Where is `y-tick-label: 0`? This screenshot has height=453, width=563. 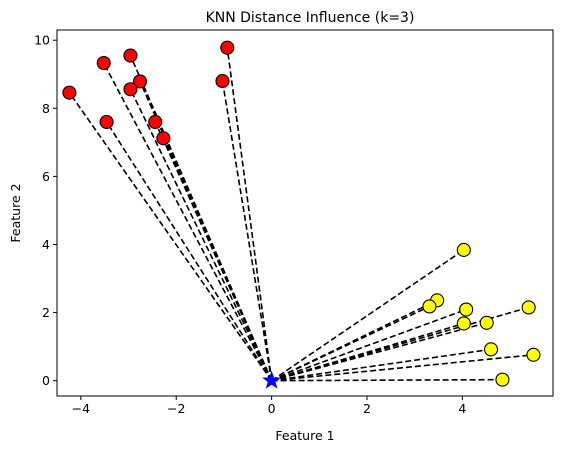 y-tick-label: 0 is located at coordinates (46, 380).